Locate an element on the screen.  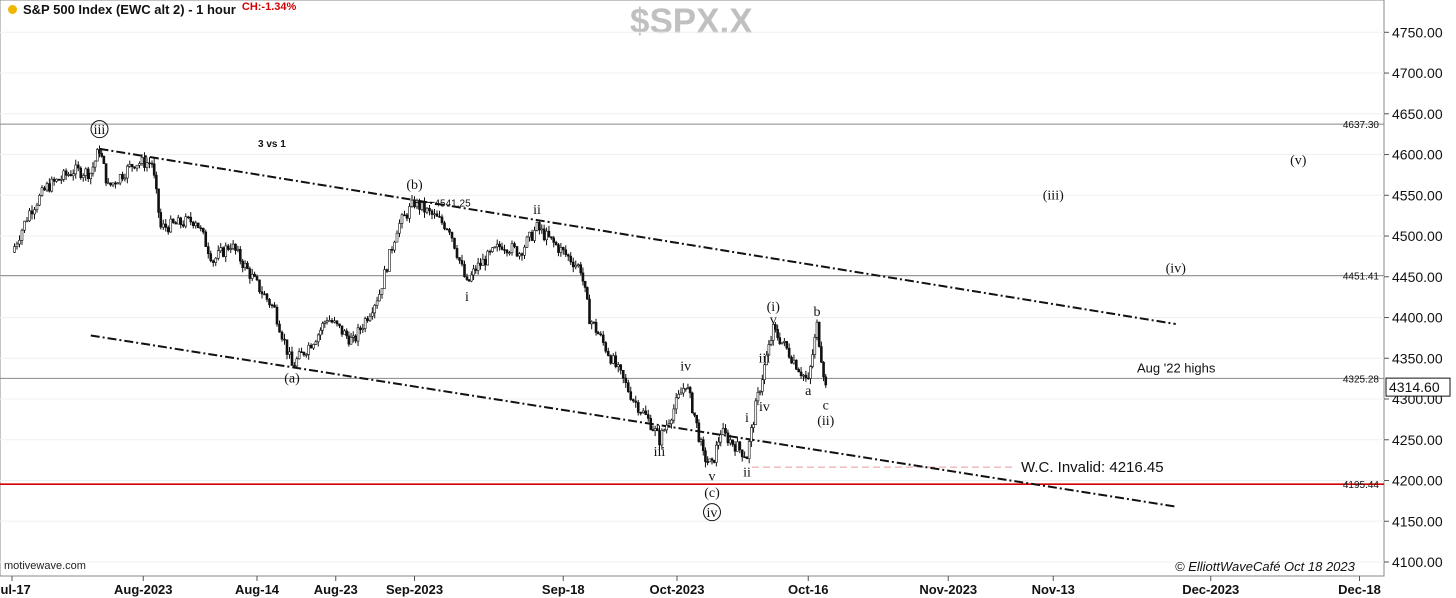
x-axis-tick-label: Dec-2023 is located at coordinates (1210, 589).